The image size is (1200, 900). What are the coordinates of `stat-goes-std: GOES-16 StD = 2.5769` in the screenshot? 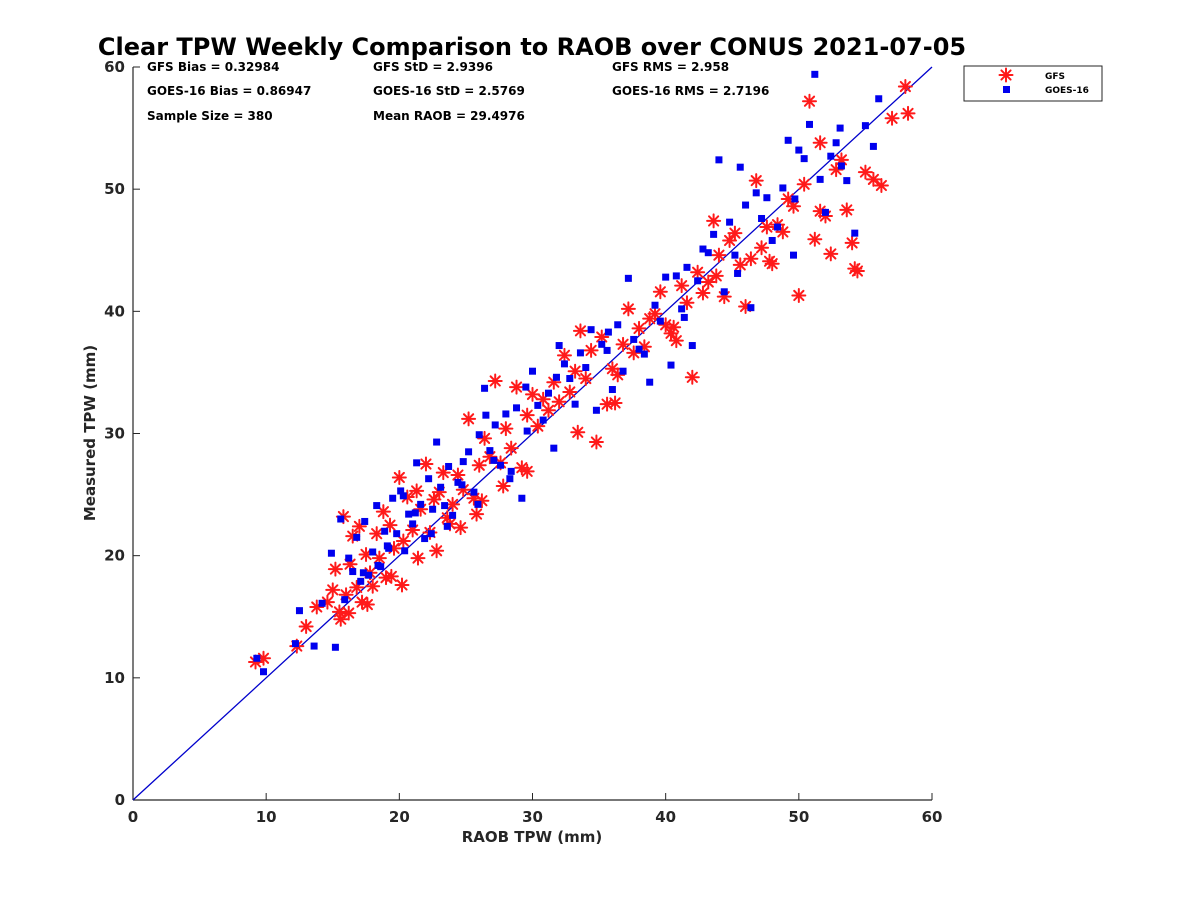 It's located at (449, 91).